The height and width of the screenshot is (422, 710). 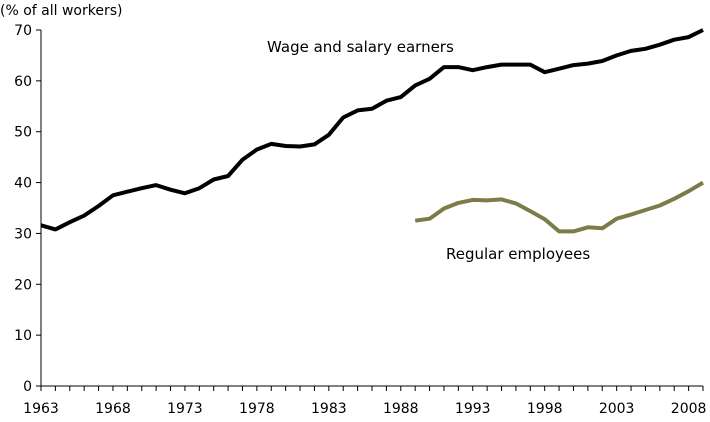 What do you see at coordinates (23, 184) in the screenshot?
I see `y-tick-label: 40` at bounding box center [23, 184].